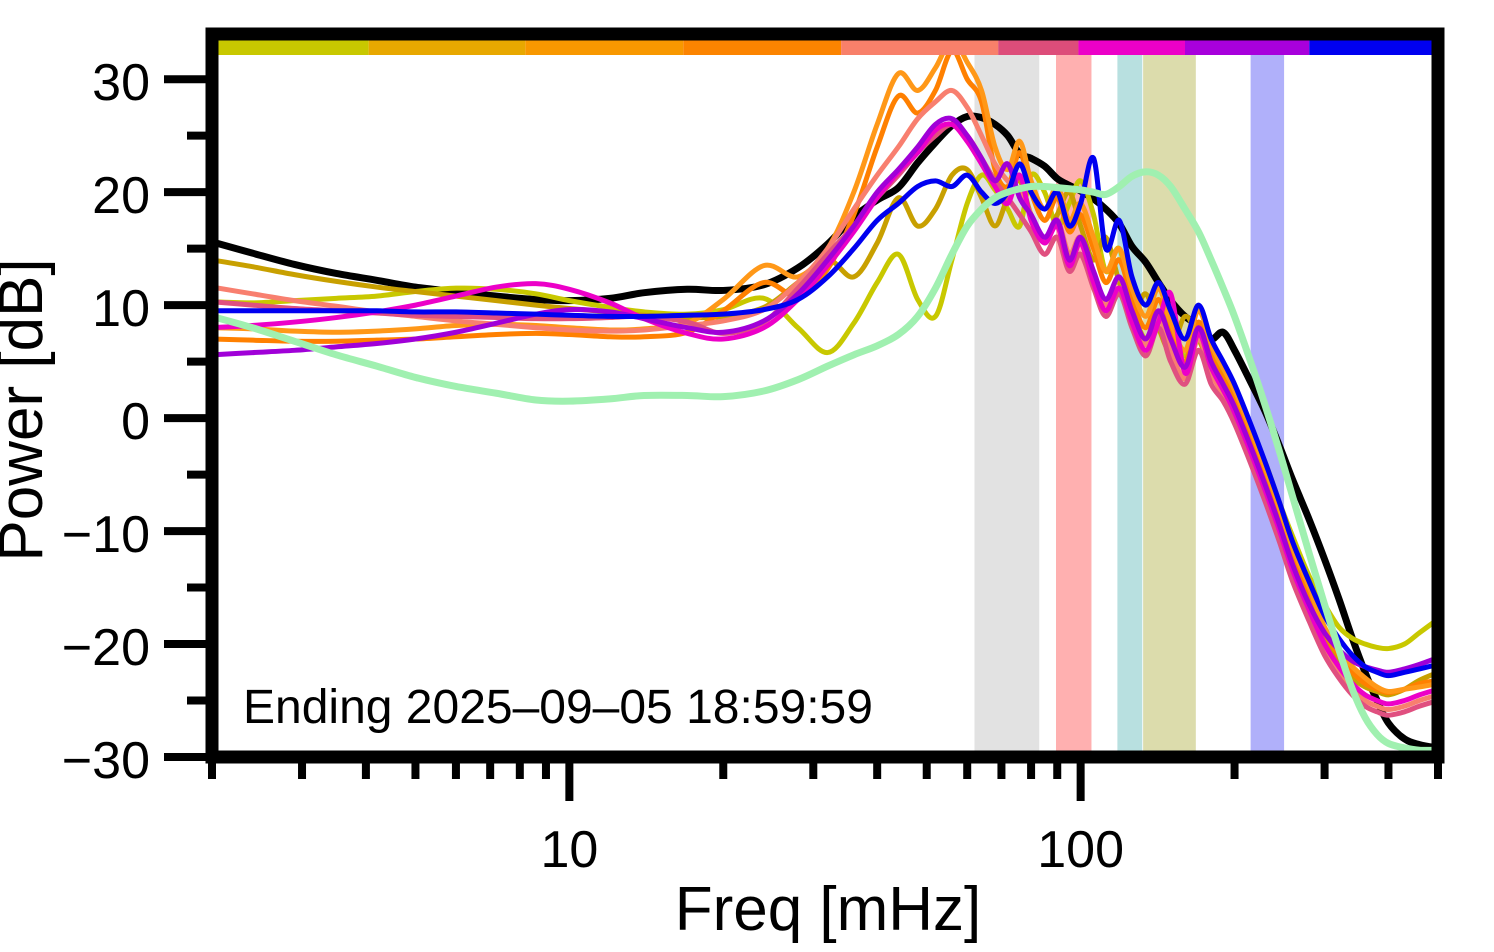  I want to click on cb-salmon, so click(920, 47).